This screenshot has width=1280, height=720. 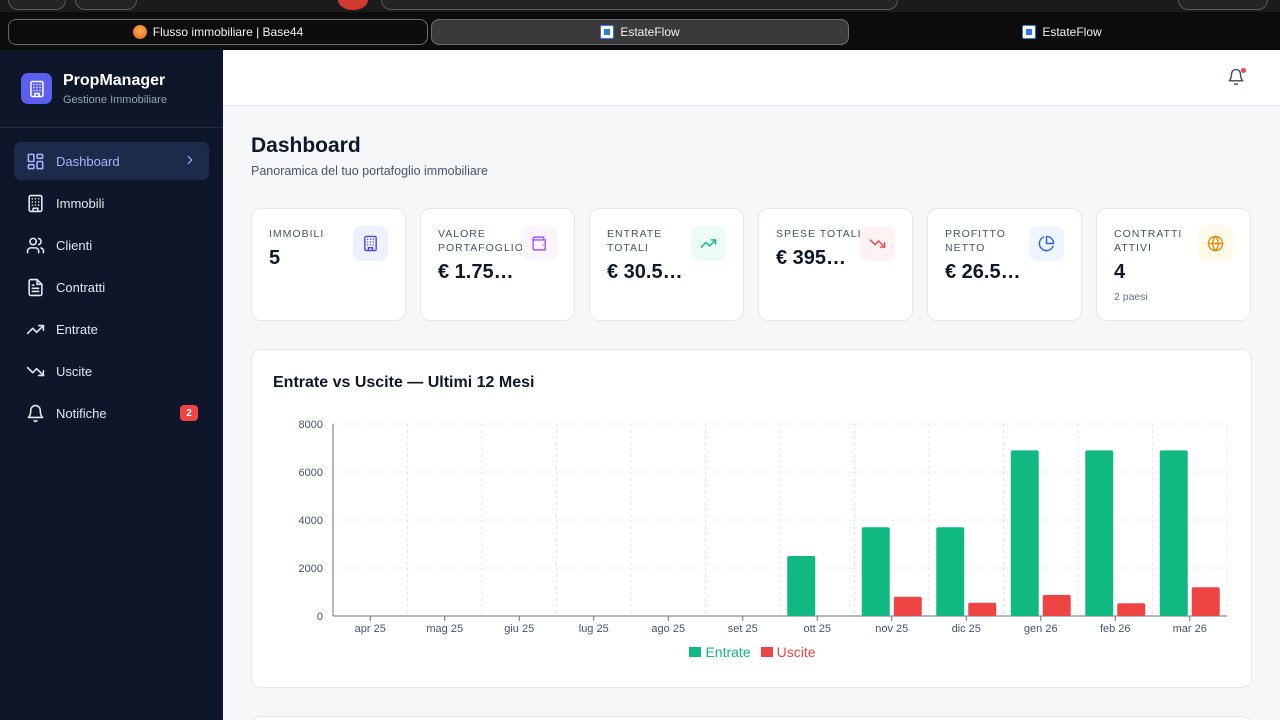 I want to click on notifications-bell-icon, so click(x=1237, y=78).